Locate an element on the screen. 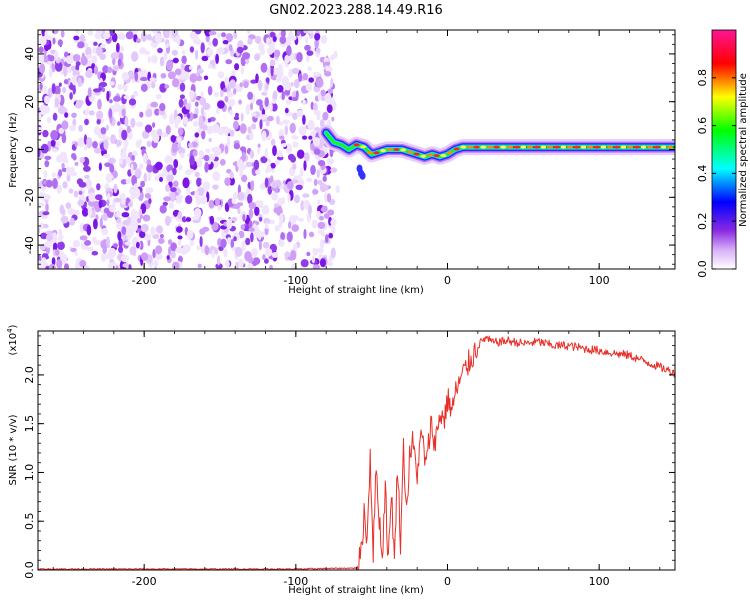 Image resolution: width=750 pixels, height=600 pixels. snr-scale-close: ) is located at coordinates (13, 326).